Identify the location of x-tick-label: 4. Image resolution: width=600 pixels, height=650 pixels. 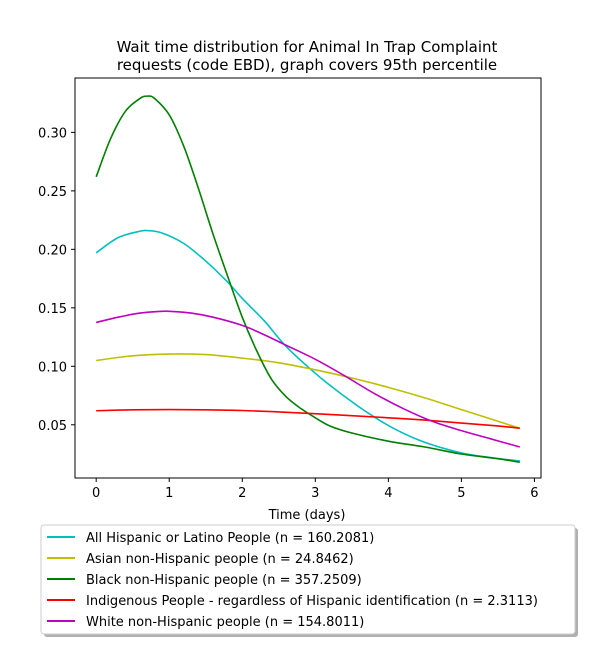
(388, 493).